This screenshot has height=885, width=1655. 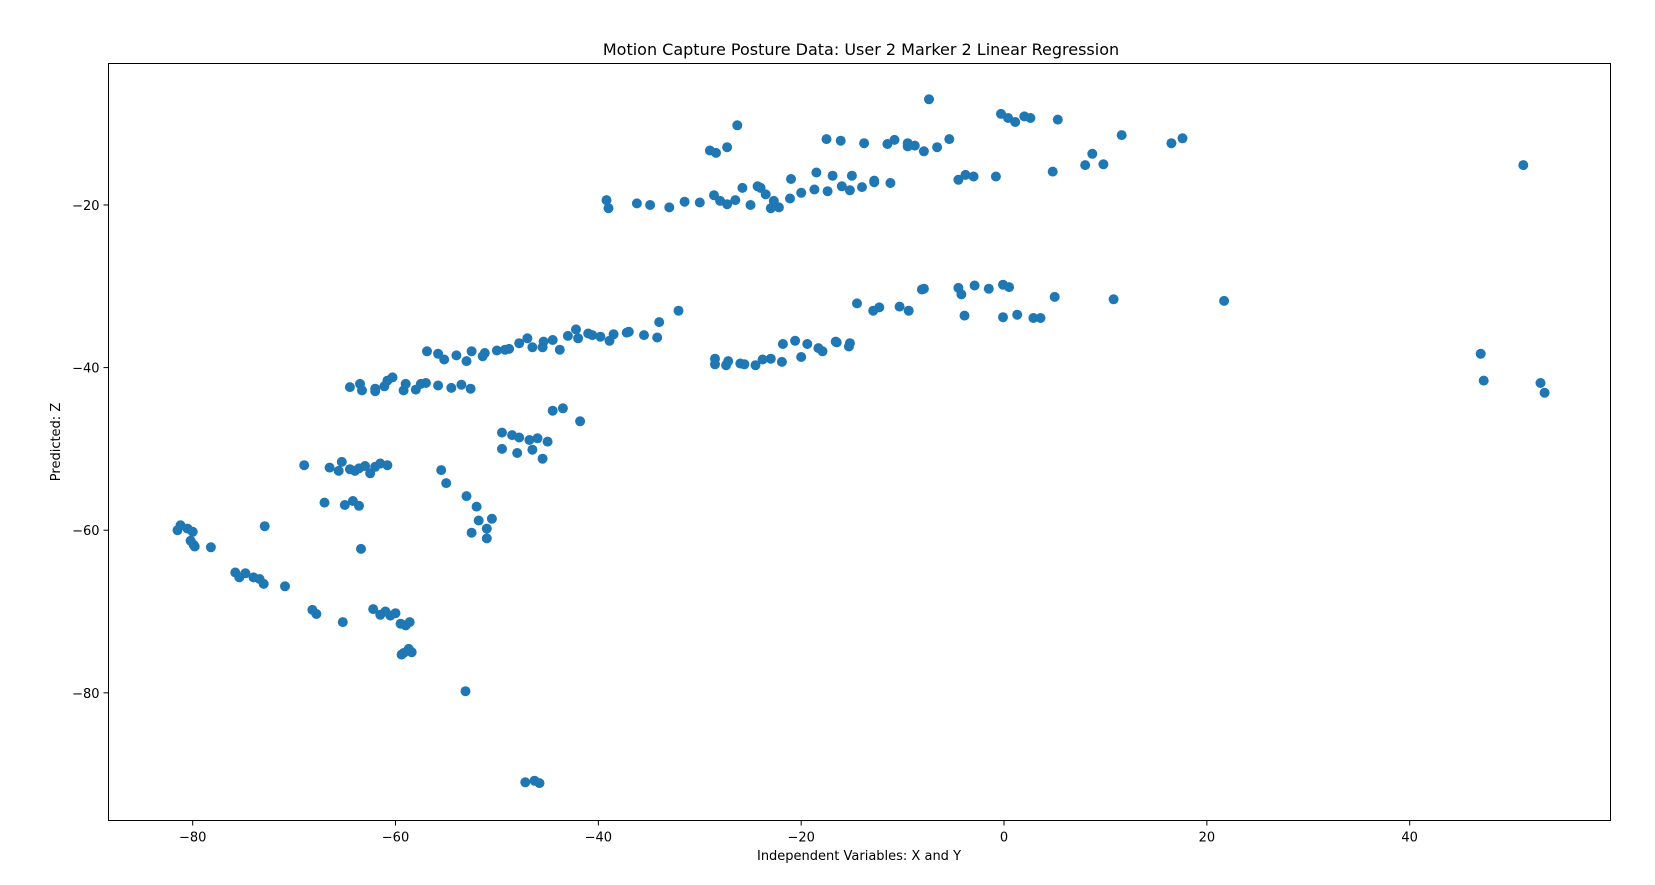 I want to click on y-axis-label: Predicted: Z, so click(x=56, y=442).